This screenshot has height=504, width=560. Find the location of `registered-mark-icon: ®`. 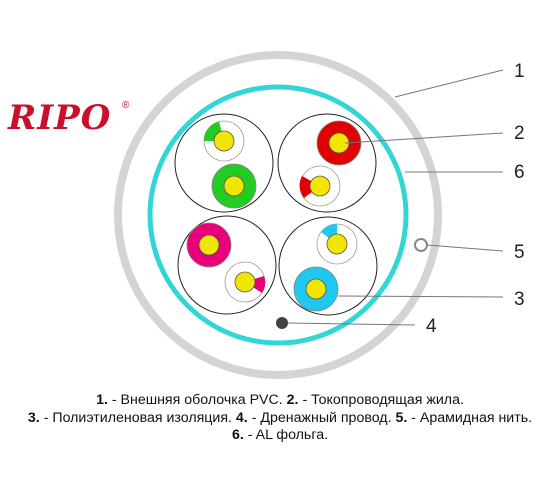

registered-mark-icon: ® is located at coordinates (126, 105).